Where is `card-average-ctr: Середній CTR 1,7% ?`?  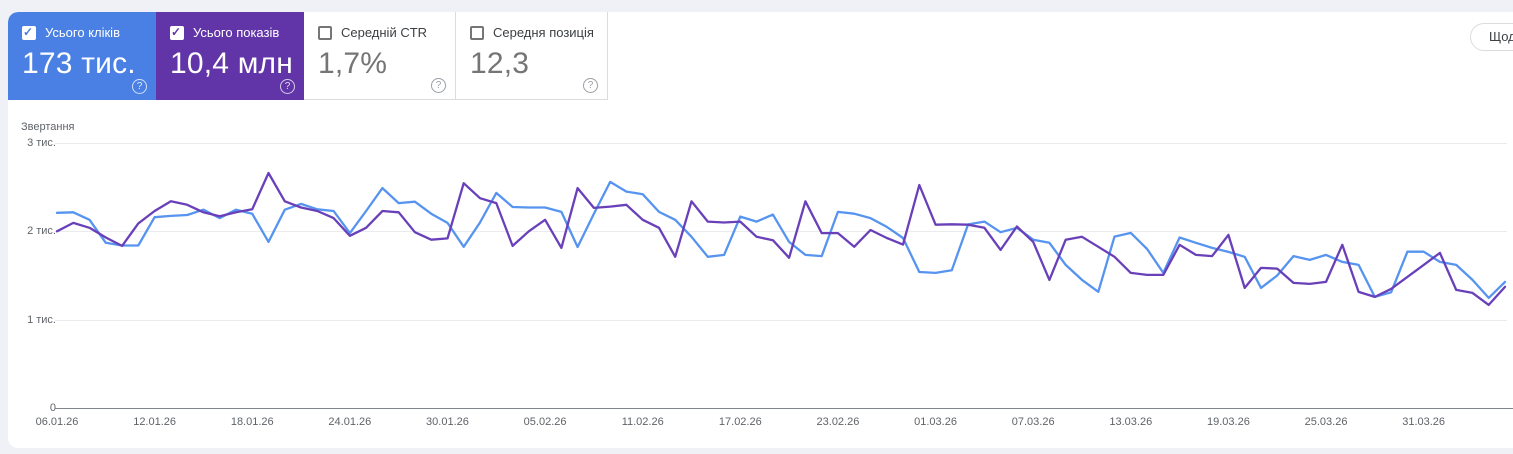 card-average-ctr: Середній CTR 1,7% ? is located at coordinates (380, 56).